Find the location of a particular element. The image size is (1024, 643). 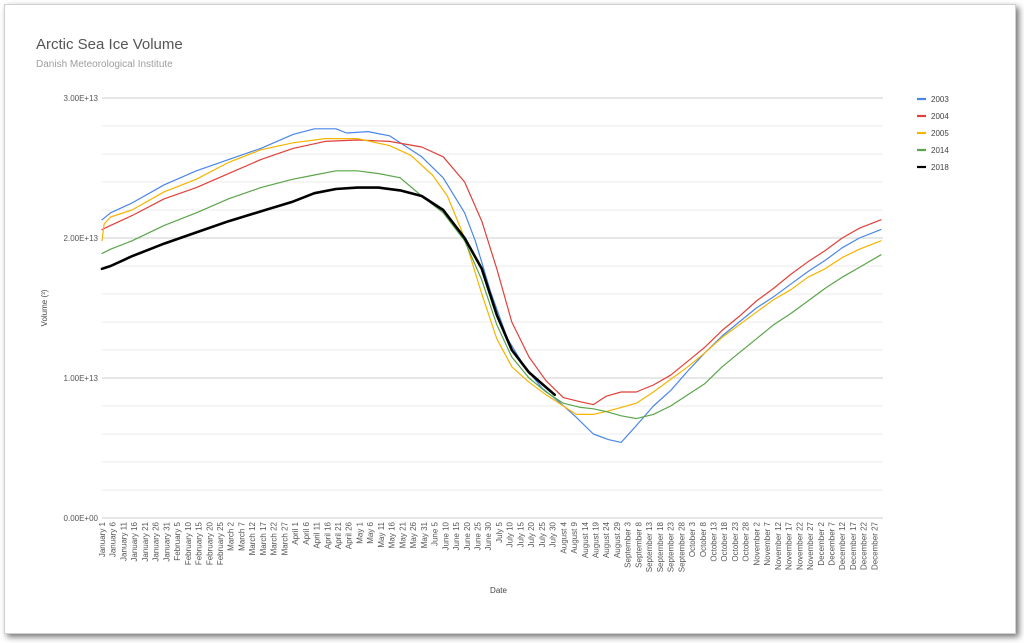

x-tick-label: June 15 is located at coordinates (456, 535).